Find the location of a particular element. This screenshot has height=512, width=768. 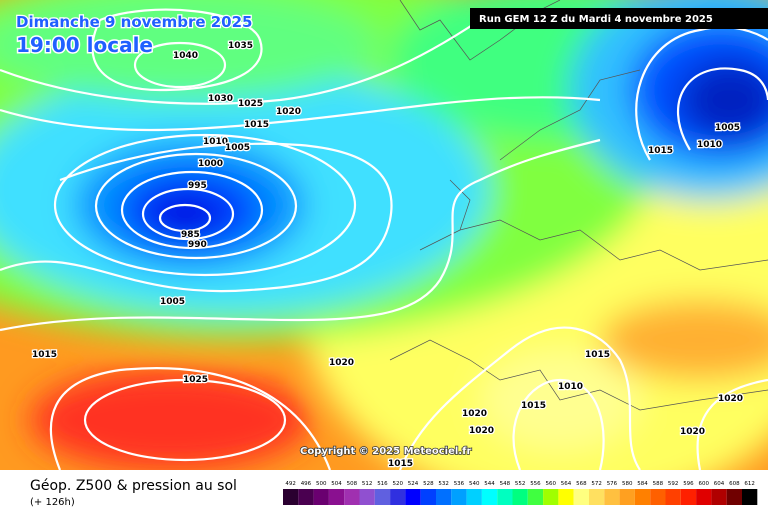

legend-label: 600 is located at coordinates (704, 484).